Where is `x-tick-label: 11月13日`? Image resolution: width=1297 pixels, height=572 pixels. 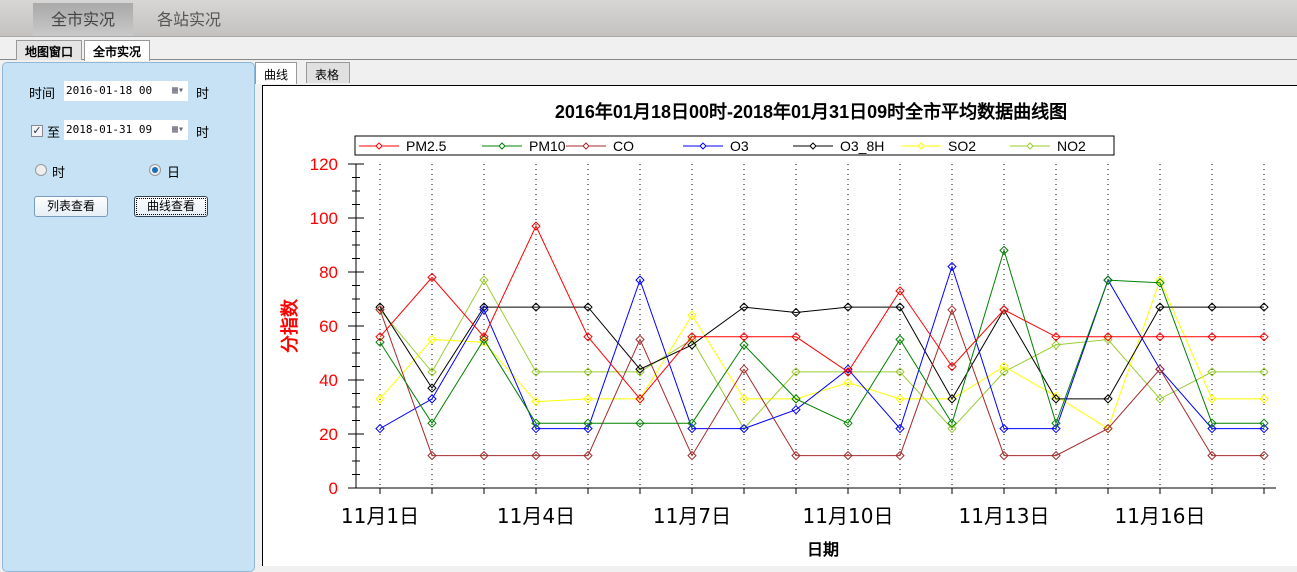
x-tick-label: 11月13日 is located at coordinates (1004, 516).